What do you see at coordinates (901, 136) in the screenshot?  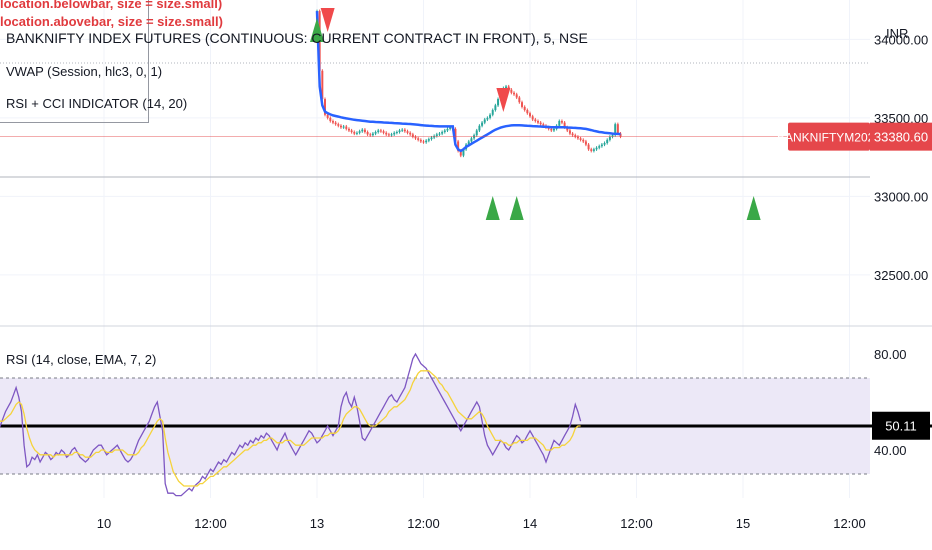 I see `last-price-tag-bg` at bounding box center [901, 136].